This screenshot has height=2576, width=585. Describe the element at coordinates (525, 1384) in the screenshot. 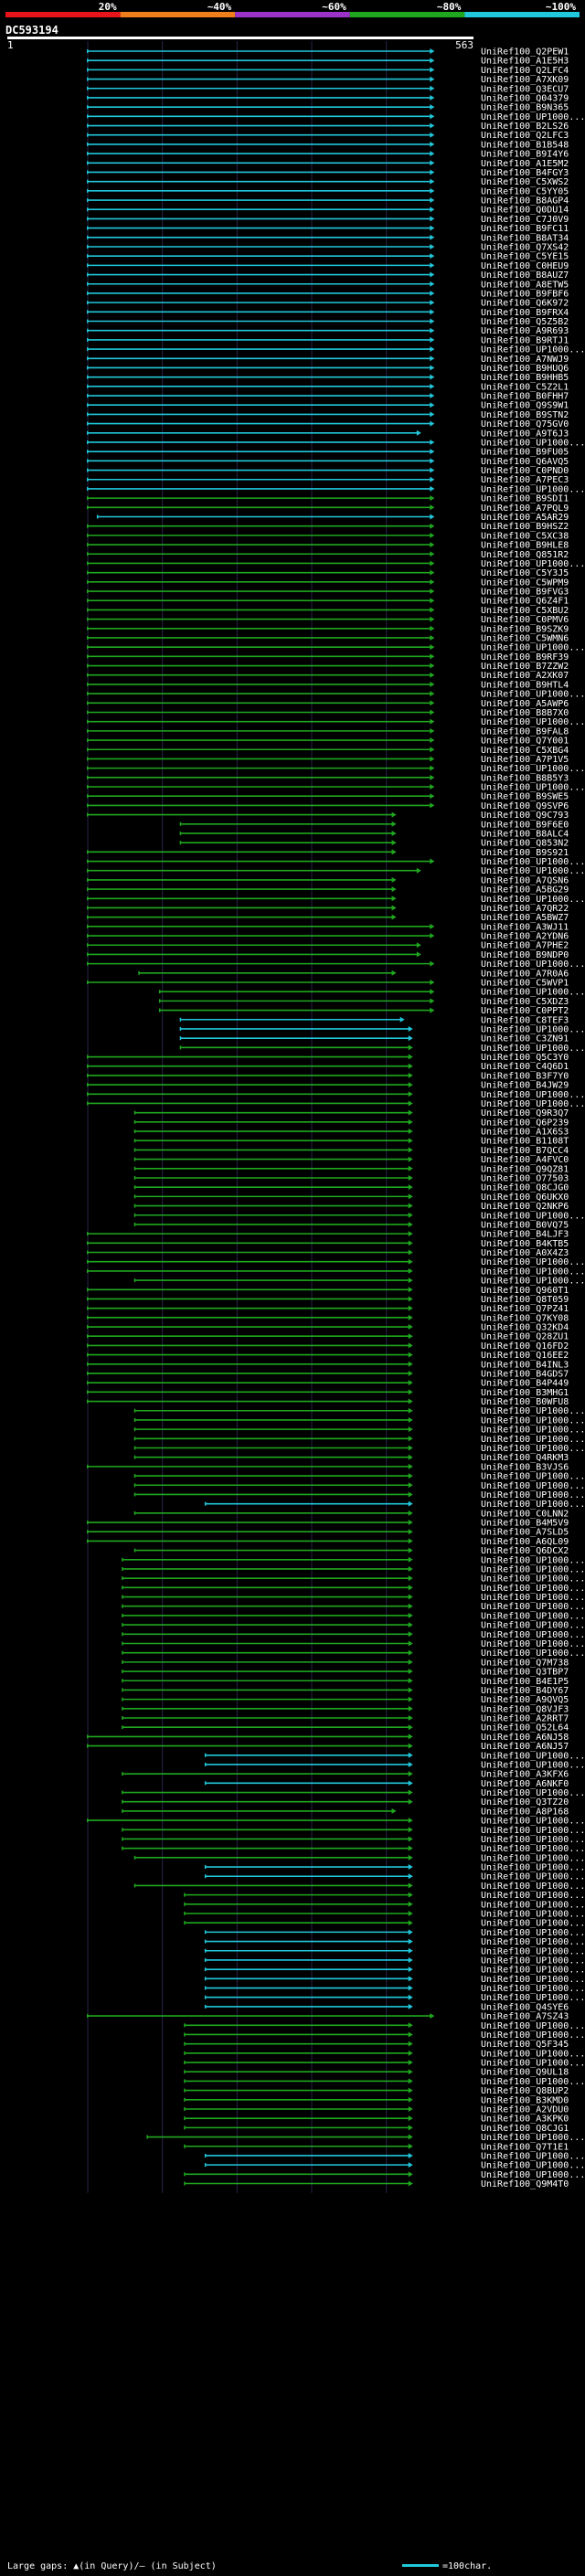

I see `hit-label: UniRef100_B4P449` at that location.